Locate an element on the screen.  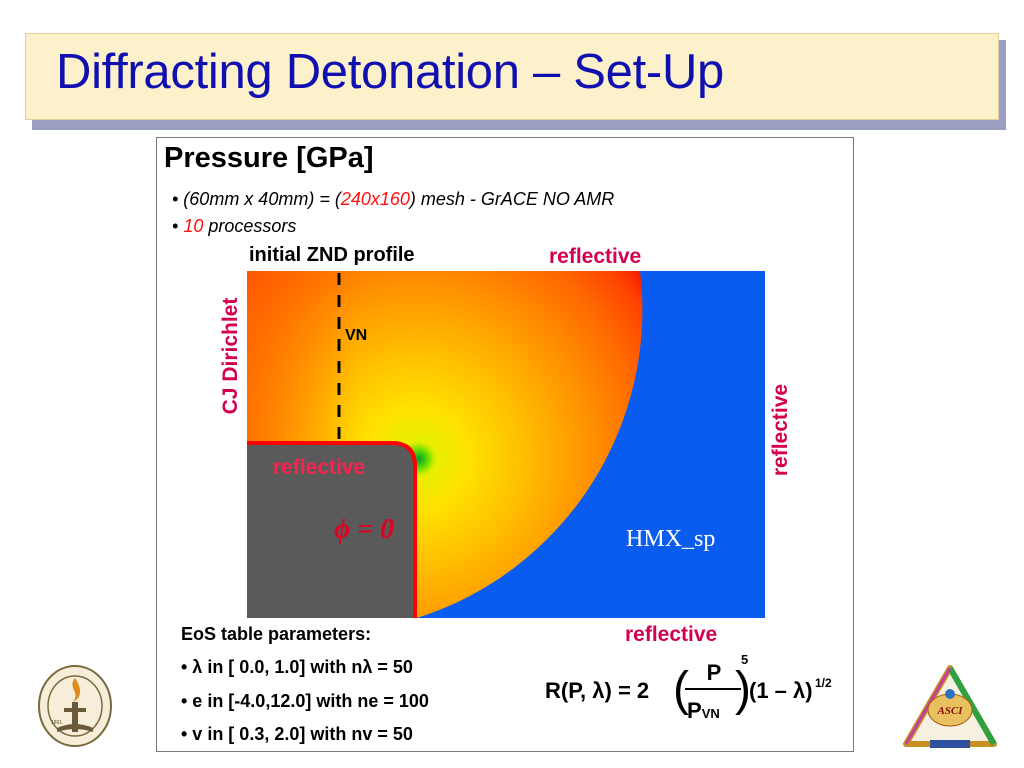
formula-factor: (1 – λ) is located at coordinates (781, 690).